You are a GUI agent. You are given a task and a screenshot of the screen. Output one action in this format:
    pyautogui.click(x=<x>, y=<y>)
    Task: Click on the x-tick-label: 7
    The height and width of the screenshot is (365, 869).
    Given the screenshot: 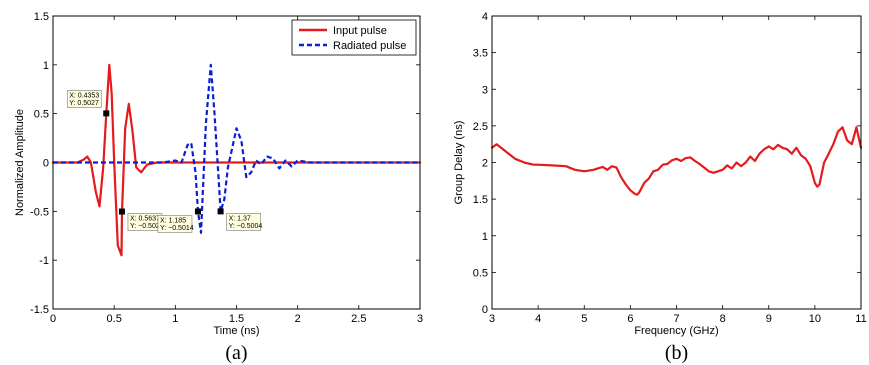 What is the action you would take?
    pyautogui.click(x=676, y=319)
    